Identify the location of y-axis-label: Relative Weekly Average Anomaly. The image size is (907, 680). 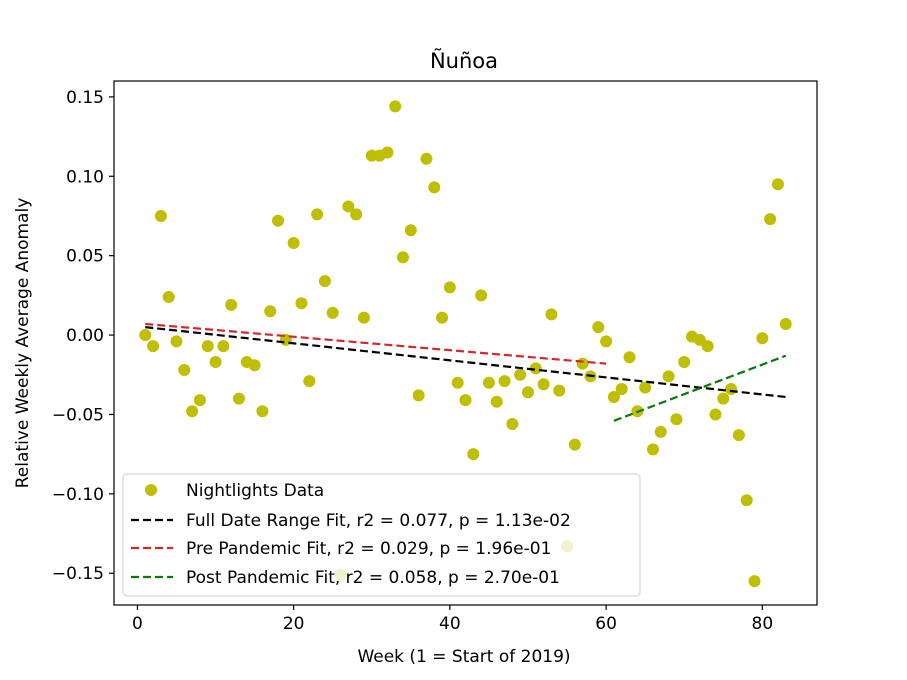
(23, 343).